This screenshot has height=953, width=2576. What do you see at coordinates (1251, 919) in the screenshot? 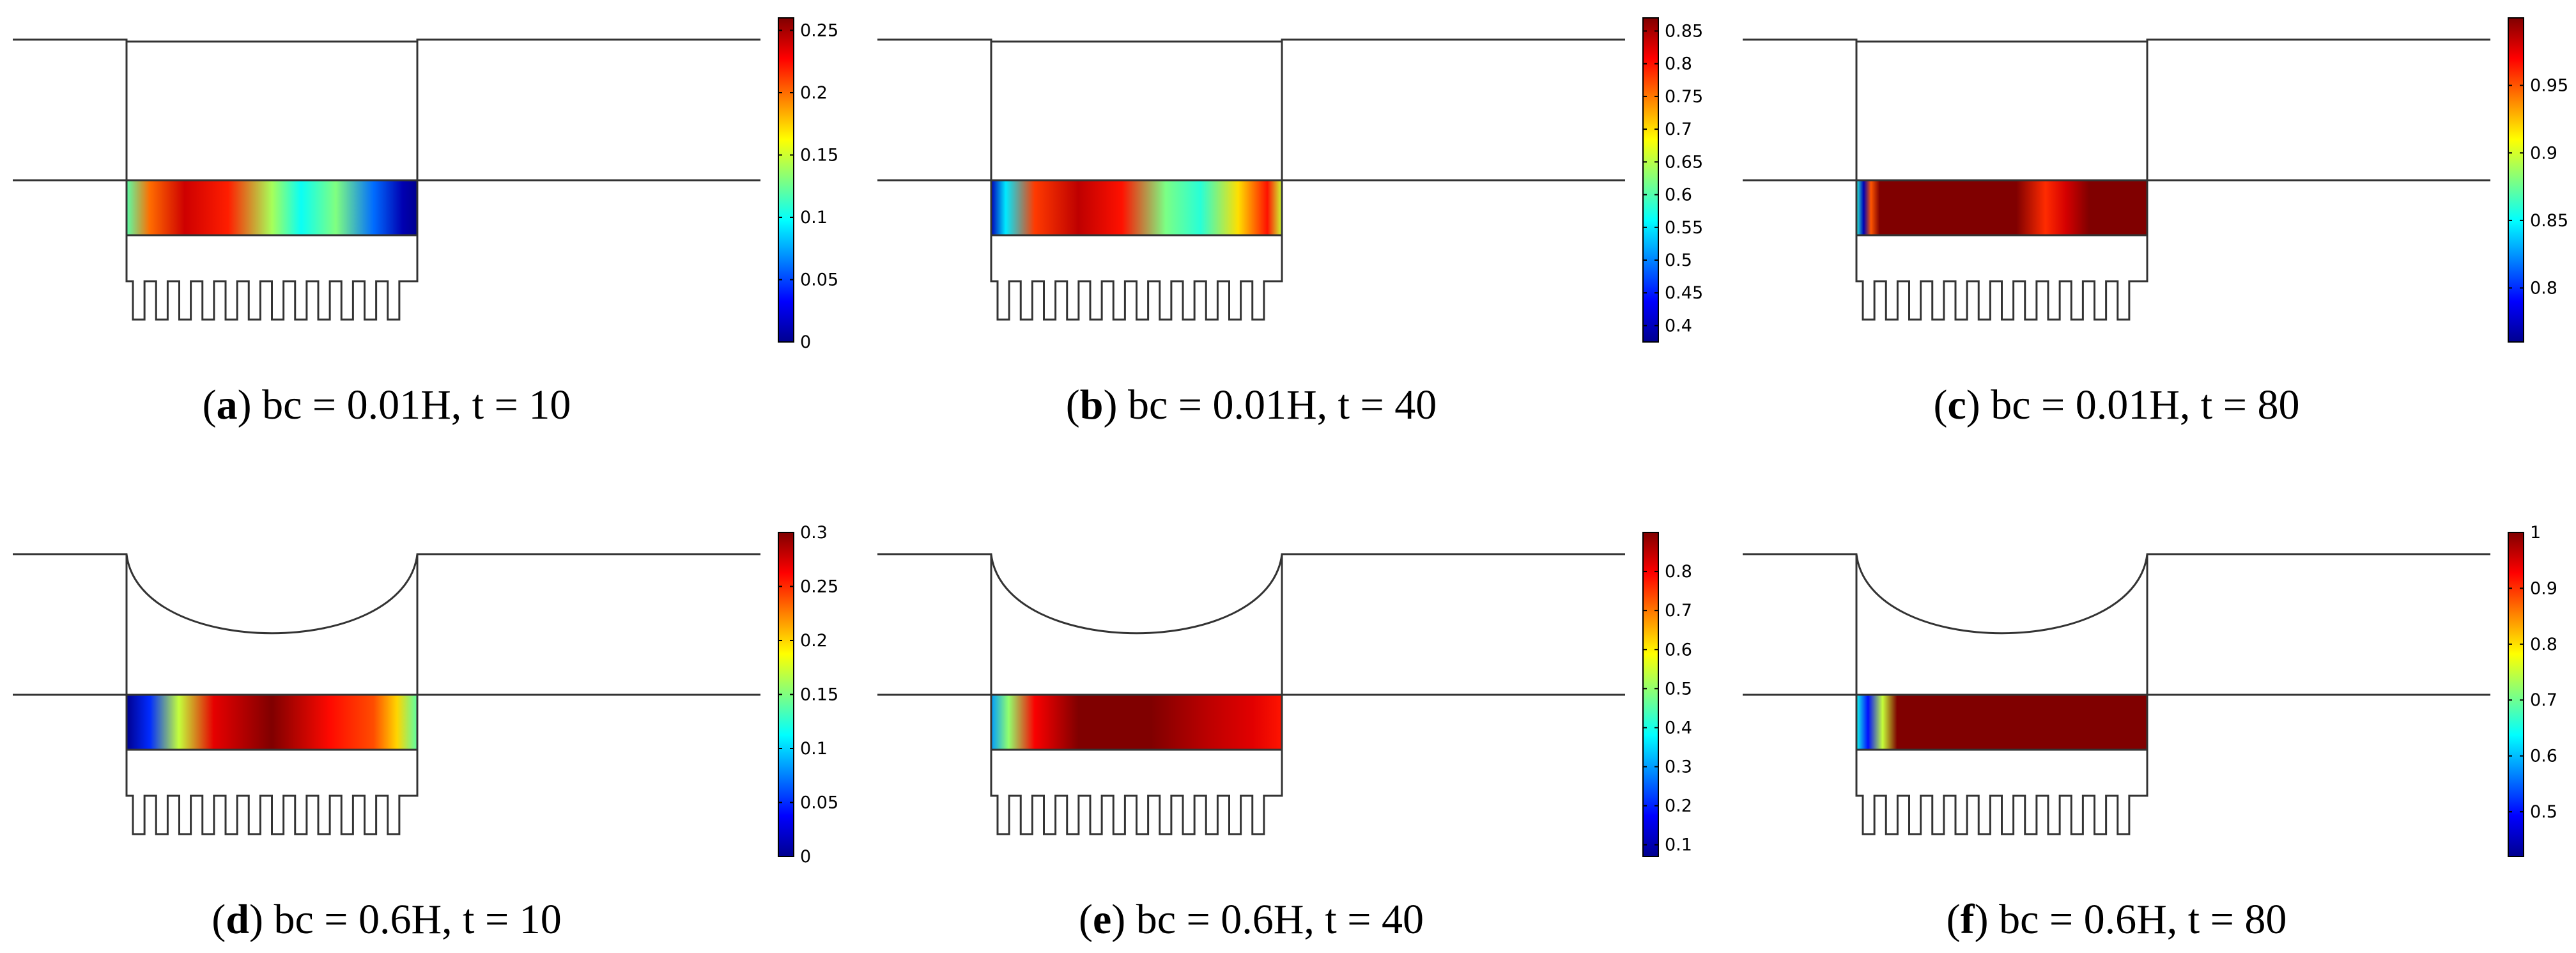
I see `panel-caption: (e) bc = 0.6H, t = 40` at bounding box center [1251, 919].